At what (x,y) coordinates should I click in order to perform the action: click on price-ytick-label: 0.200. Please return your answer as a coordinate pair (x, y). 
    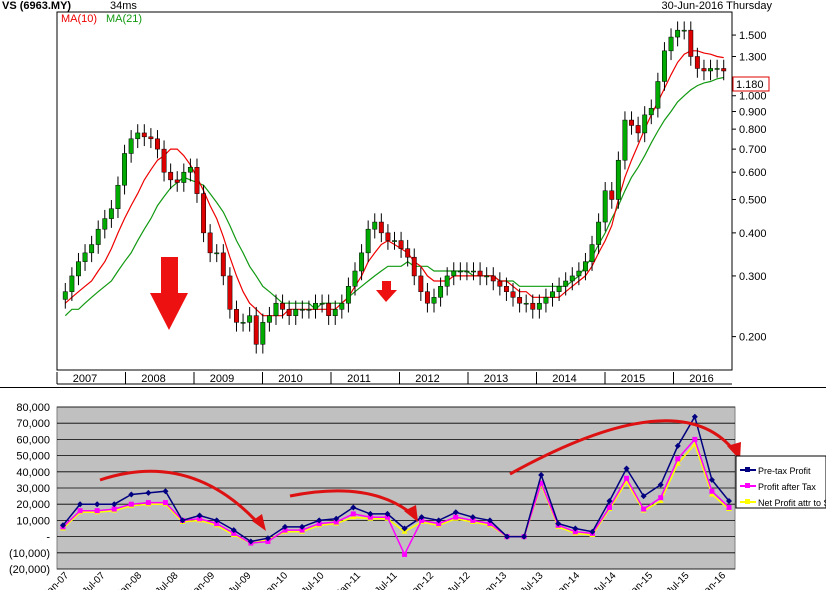
    Looking at the image, I should click on (753, 338).